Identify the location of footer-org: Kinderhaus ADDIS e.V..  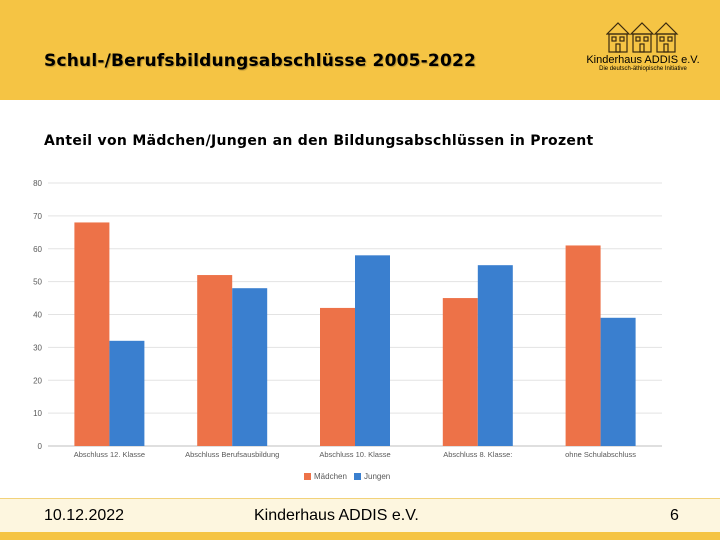
(336, 515).